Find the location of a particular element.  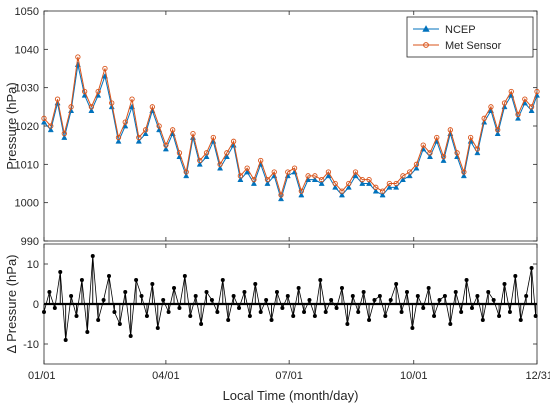

bottom-y-tick-label: 0 is located at coordinates (36, 305).